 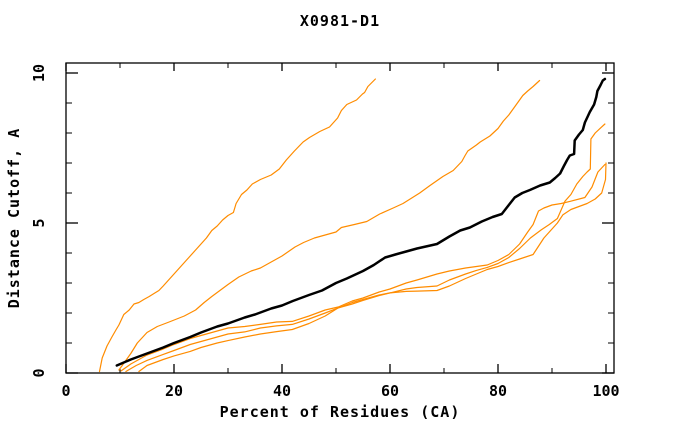 What do you see at coordinates (498, 391) in the screenshot?
I see `x-tick-label: 80` at bounding box center [498, 391].